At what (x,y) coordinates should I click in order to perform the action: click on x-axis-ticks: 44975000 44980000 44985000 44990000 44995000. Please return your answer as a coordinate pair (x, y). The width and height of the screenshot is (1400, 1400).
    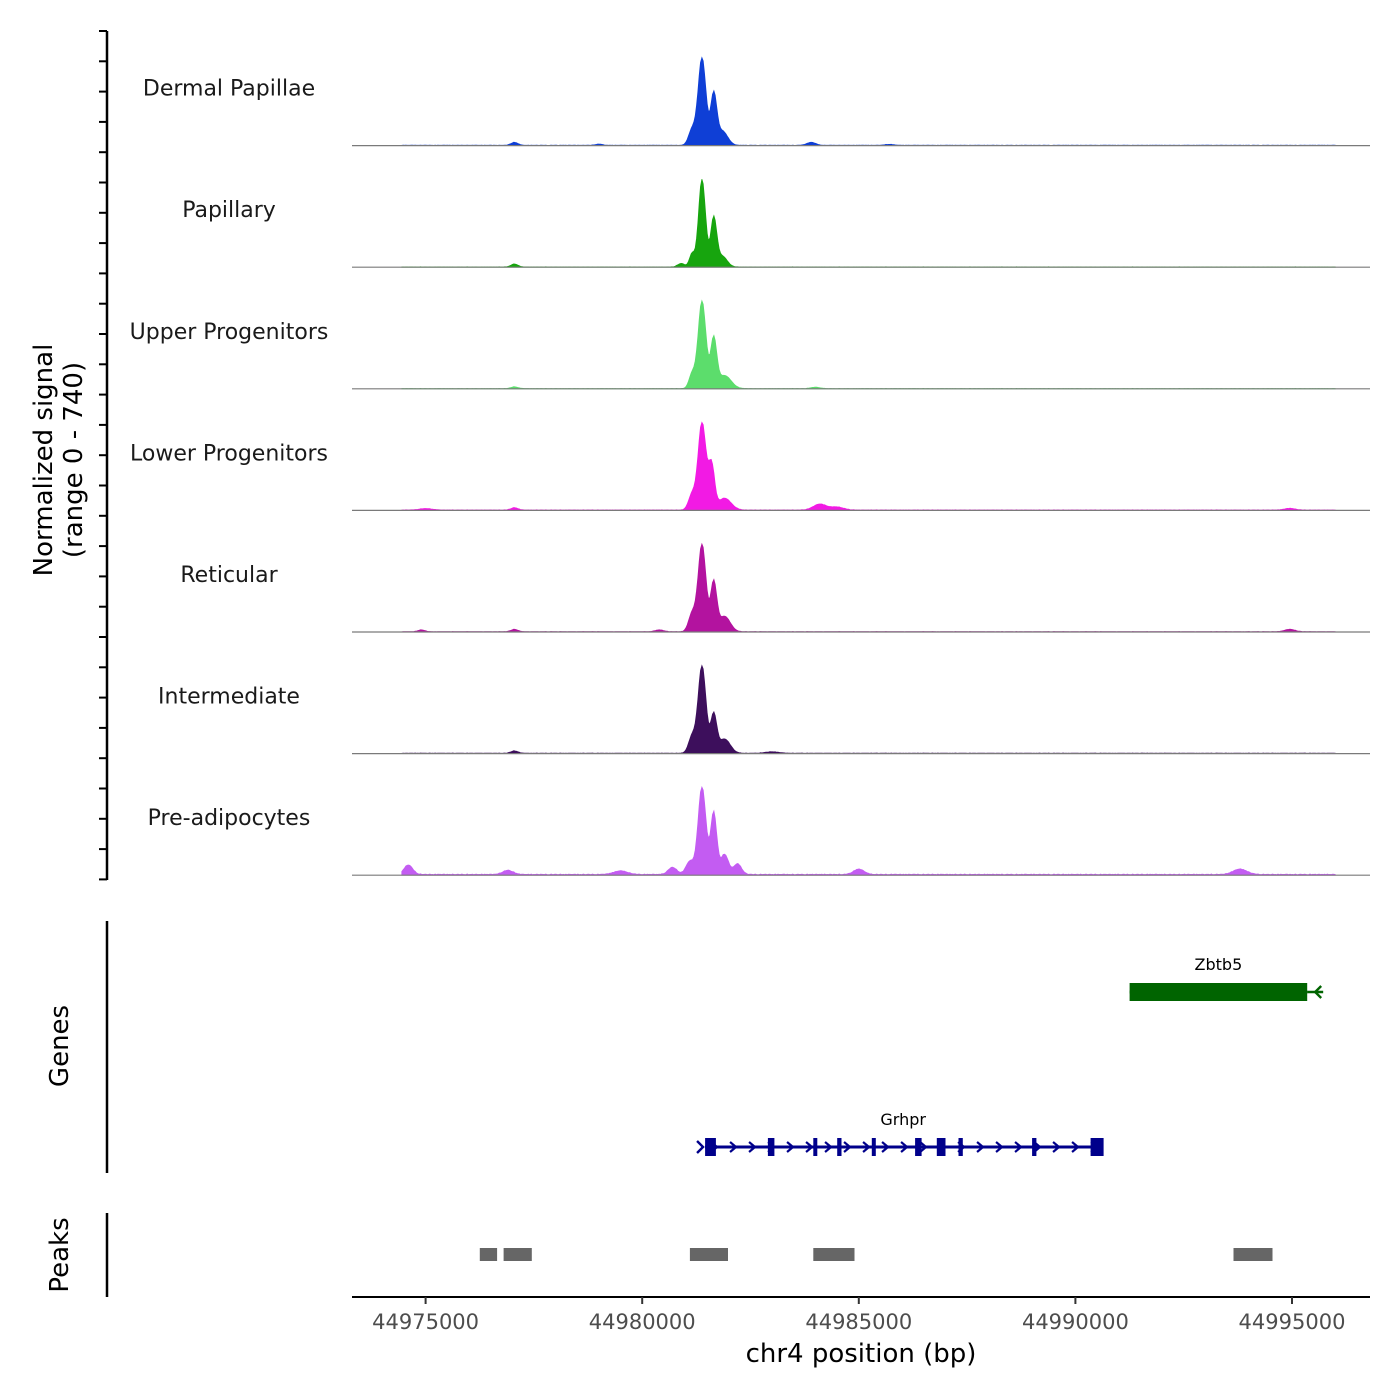
    Looking at the image, I should click on (858, 1315).